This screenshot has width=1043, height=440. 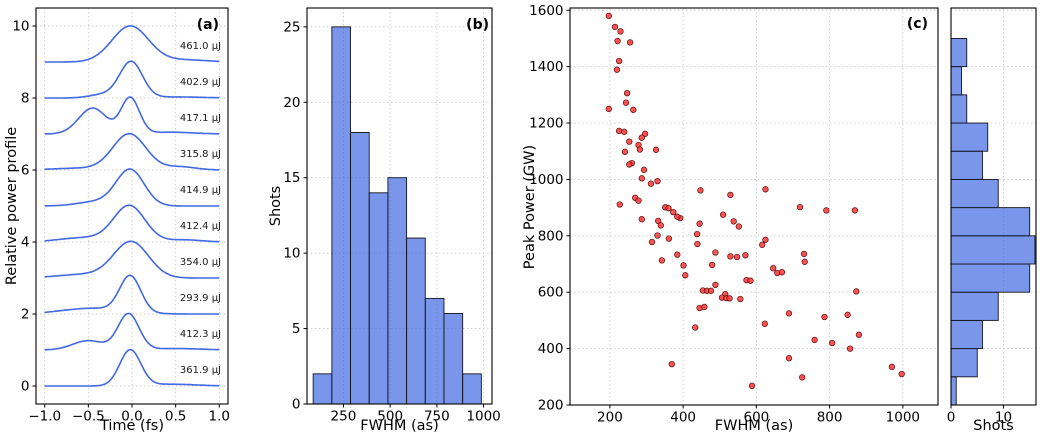 What do you see at coordinates (551, 349) in the screenshot?
I see `y-tick-label: 400` at bounding box center [551, 349].